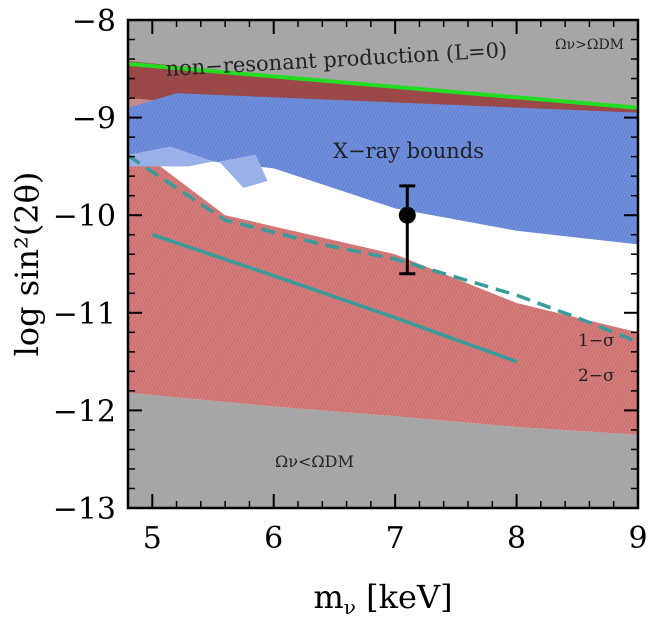 This screenshot has width=650, height=623. Describe the element at coordinates (314, 461) in the screenshot. I see `annotation-omega-under: Ων<ΩDM` at that location.